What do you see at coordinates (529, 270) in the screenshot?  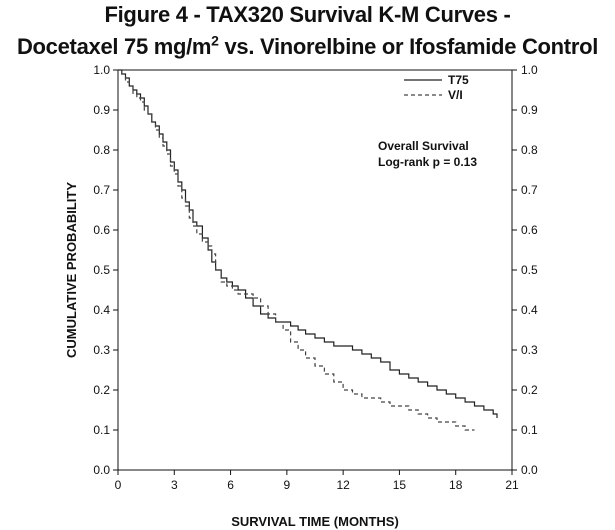 I see `y-tick-label-right: 0.5` at bounding box center [529, 270].